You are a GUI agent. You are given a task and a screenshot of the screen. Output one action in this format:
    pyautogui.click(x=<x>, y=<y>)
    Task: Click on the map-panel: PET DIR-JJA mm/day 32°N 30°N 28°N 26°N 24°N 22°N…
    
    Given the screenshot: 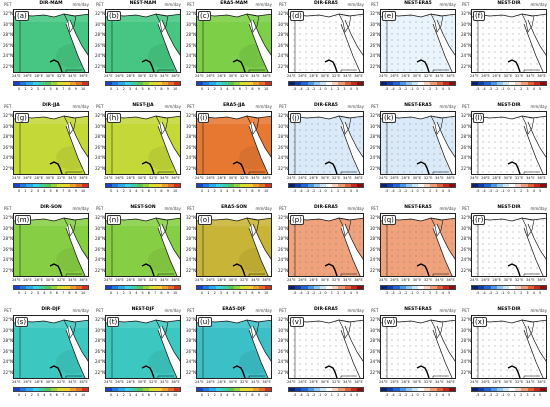 What is the action you would take?
    pyautogui.click(x=46, y=150)
    